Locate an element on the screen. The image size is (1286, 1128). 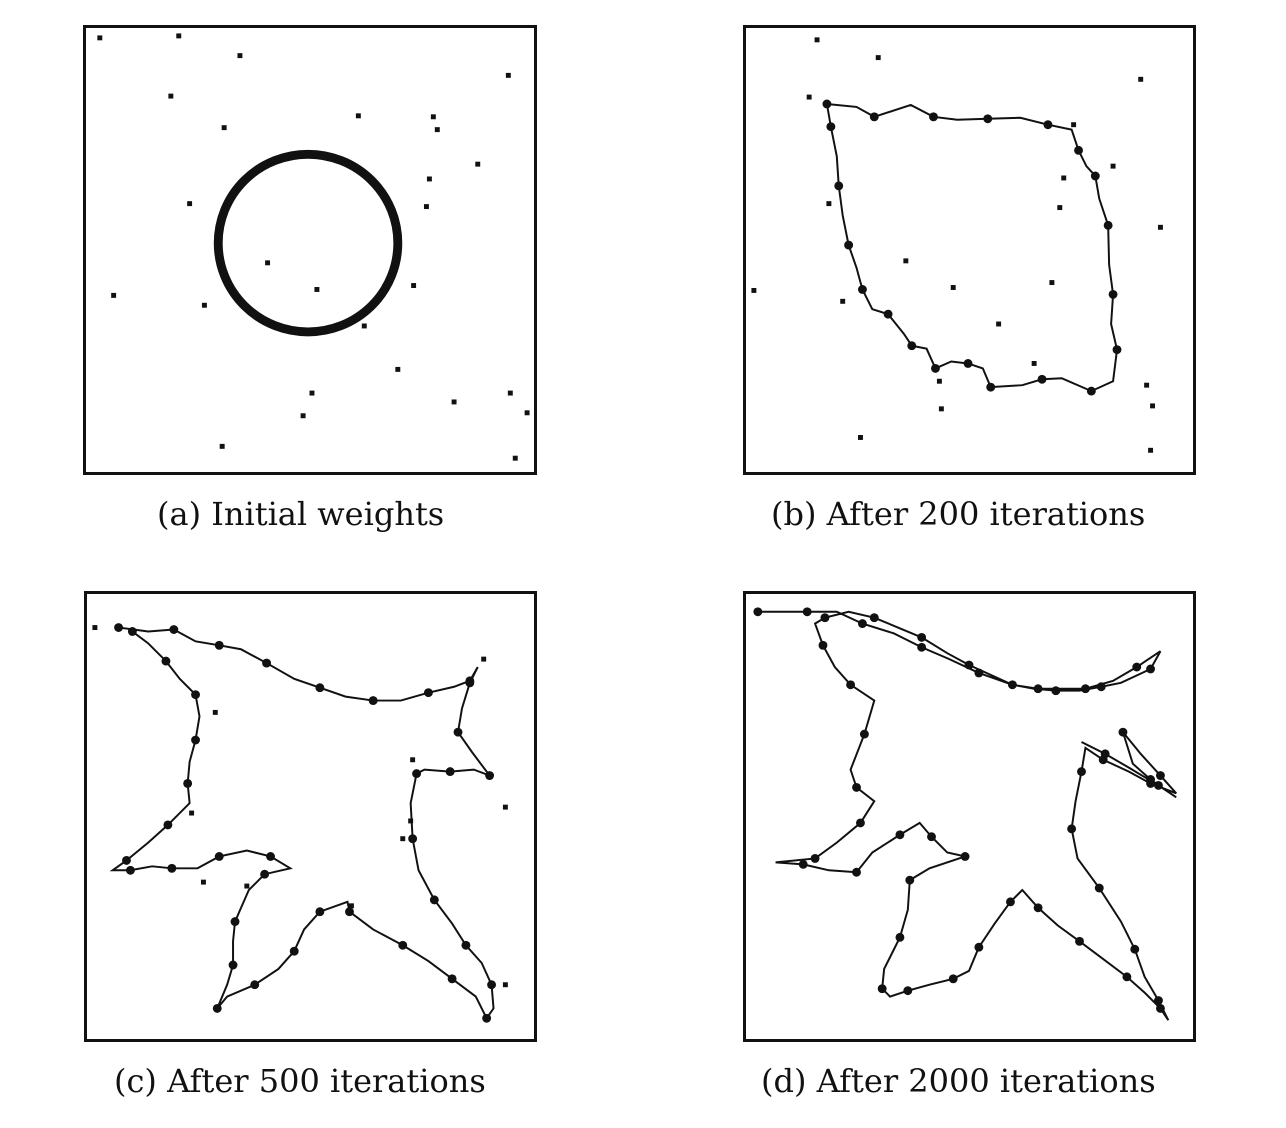
panel-d-plot is located at coordinates (965, 814).